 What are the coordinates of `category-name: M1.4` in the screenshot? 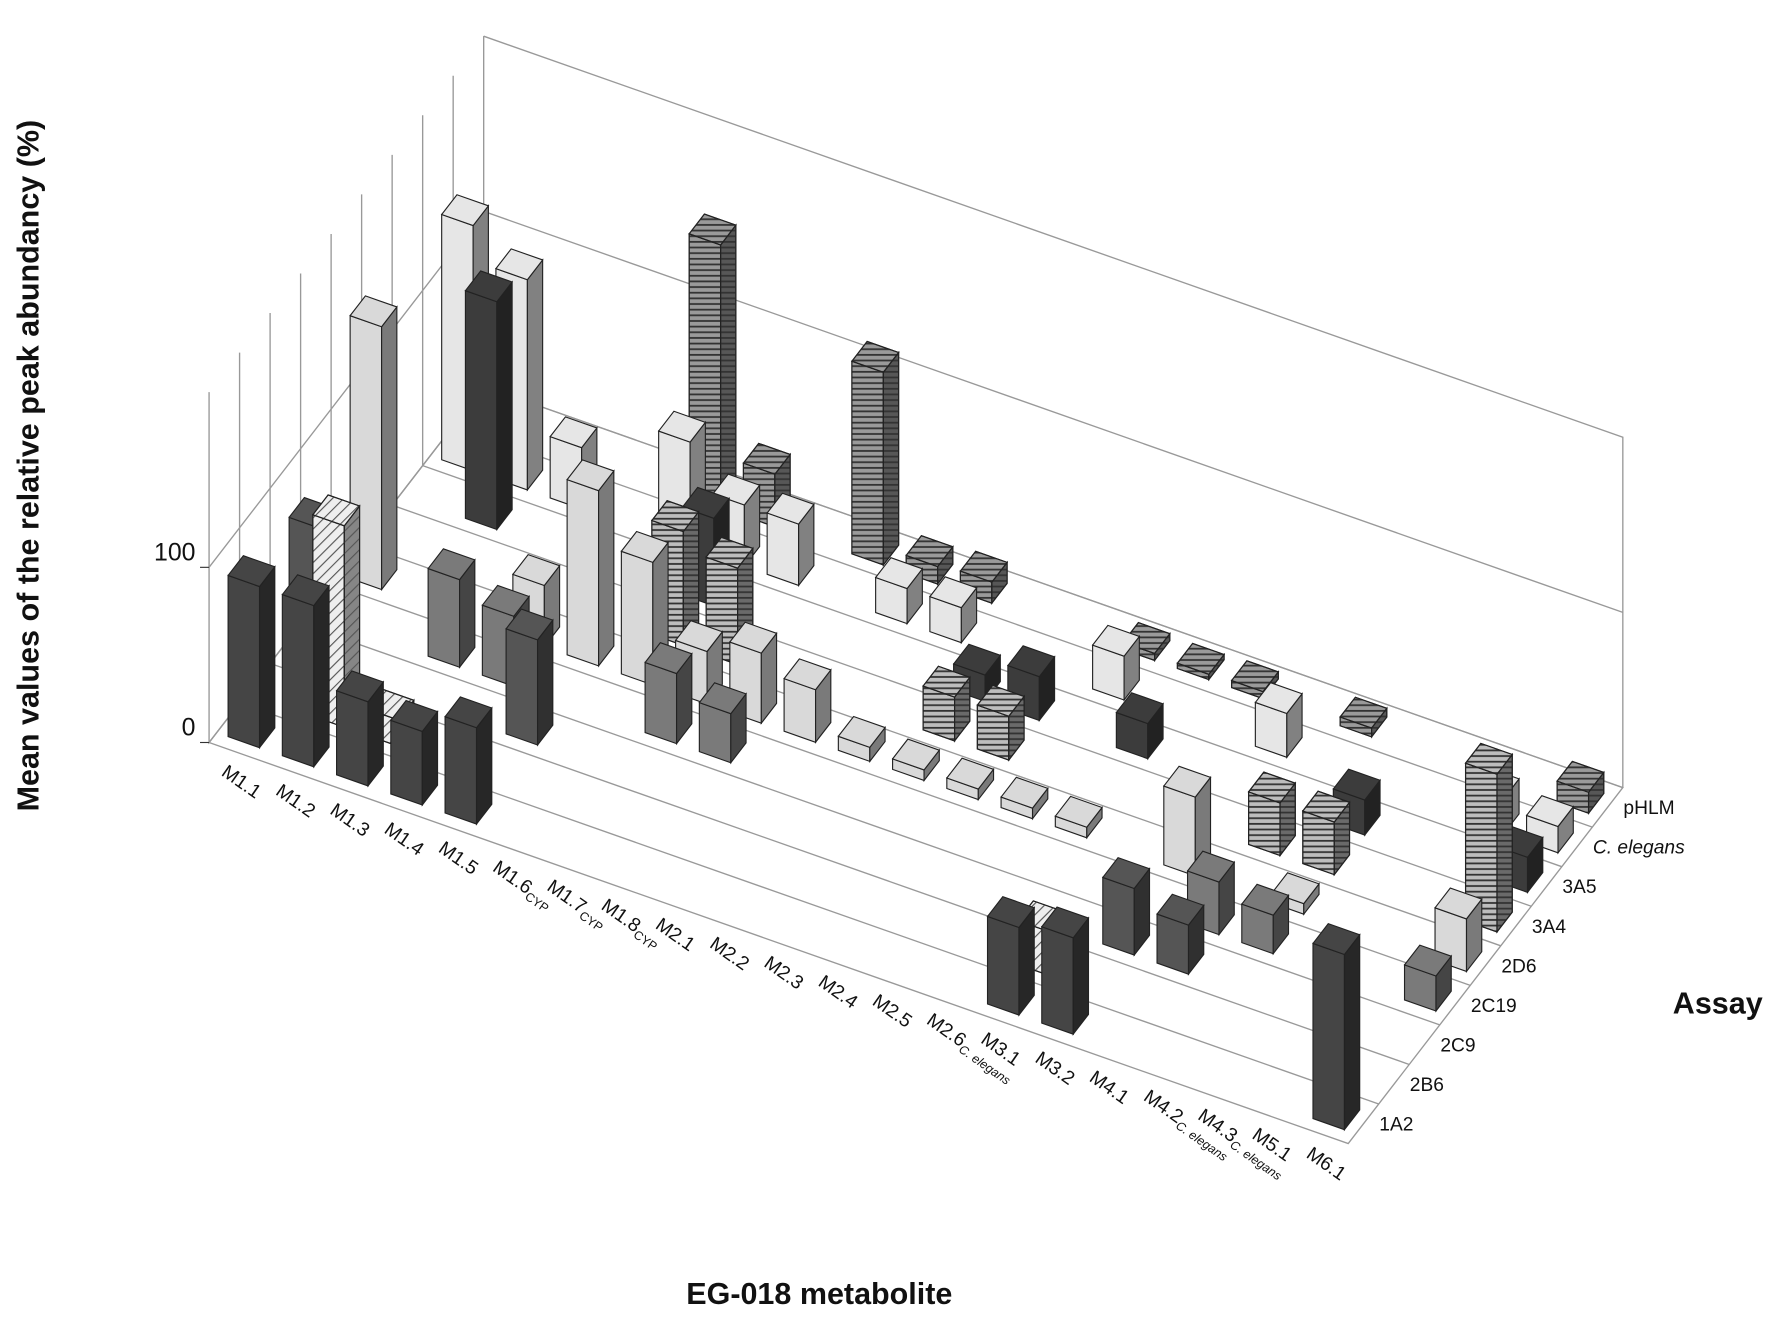 It's located at (403, 840).